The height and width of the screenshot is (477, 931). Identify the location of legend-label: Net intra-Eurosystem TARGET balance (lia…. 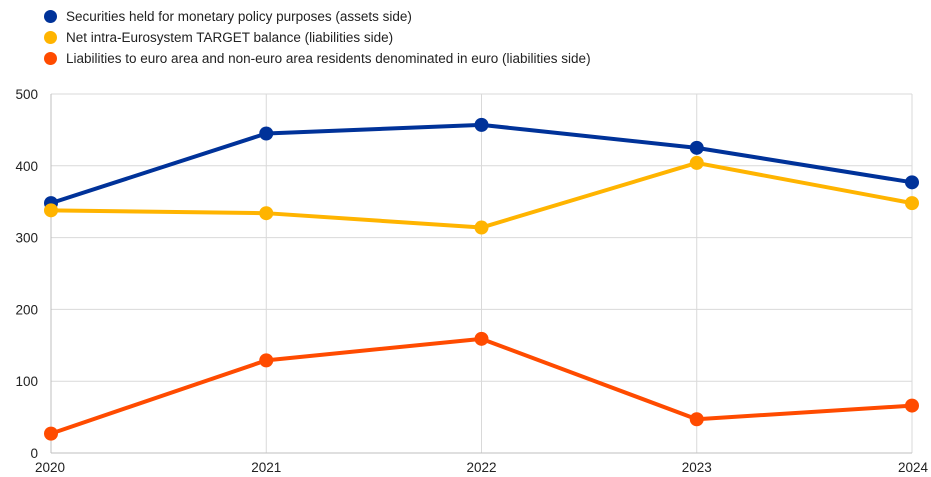
(230, 37).